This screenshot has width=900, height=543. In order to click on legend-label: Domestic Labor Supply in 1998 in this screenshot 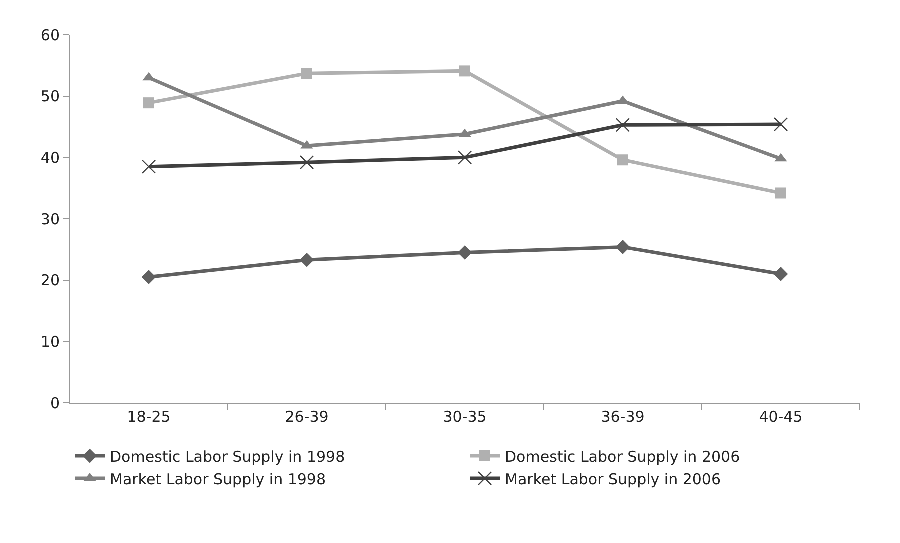, I will do `click(228, 457)`.